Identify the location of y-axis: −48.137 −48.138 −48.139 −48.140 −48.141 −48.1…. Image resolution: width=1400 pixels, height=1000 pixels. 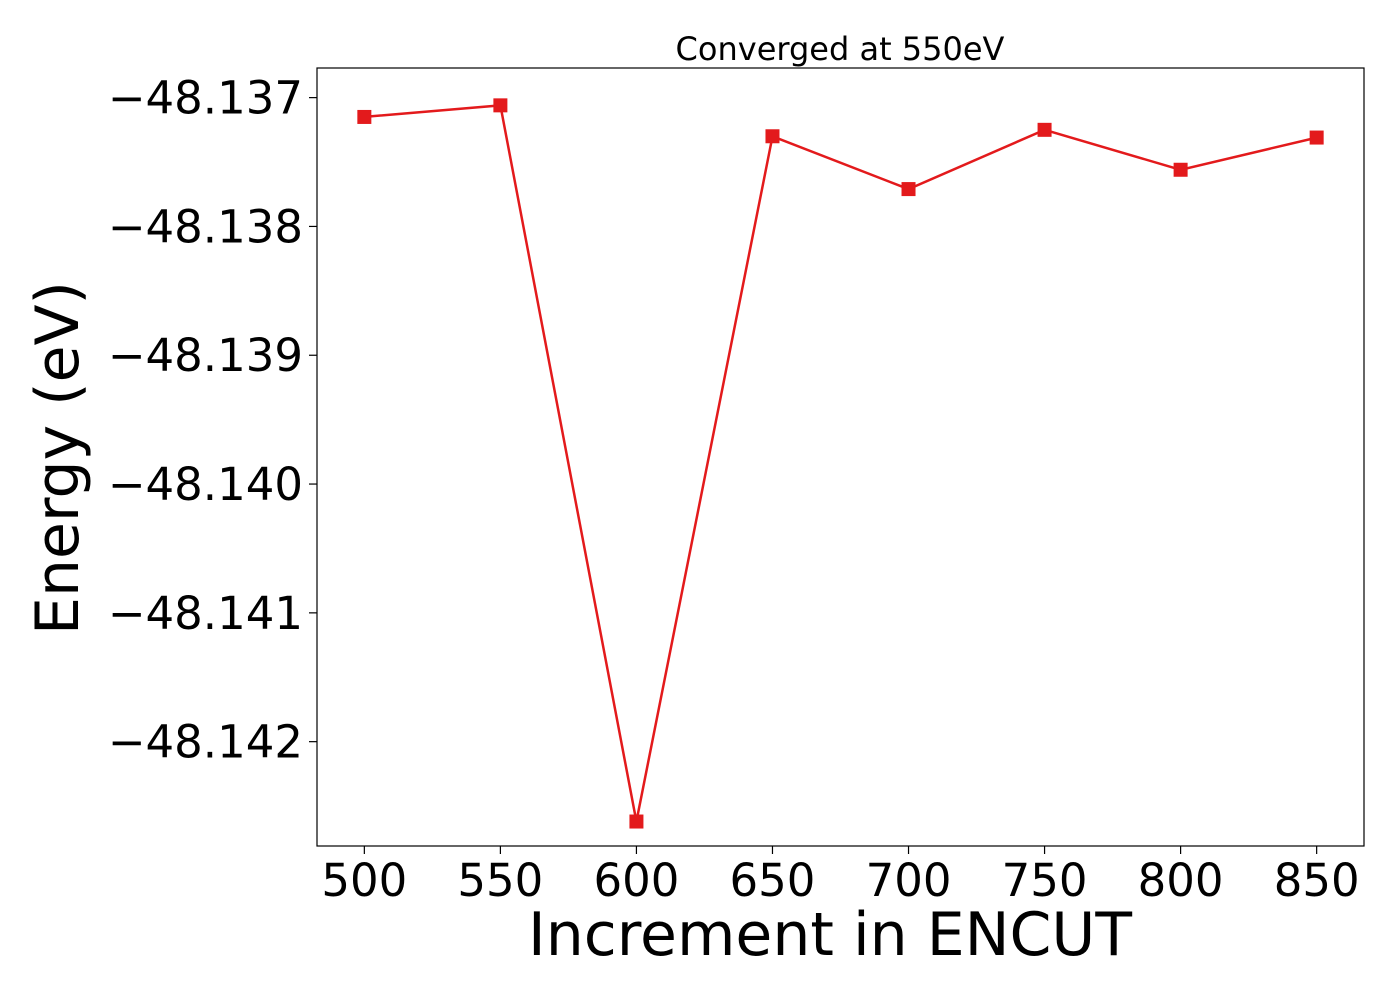
(212, 420).